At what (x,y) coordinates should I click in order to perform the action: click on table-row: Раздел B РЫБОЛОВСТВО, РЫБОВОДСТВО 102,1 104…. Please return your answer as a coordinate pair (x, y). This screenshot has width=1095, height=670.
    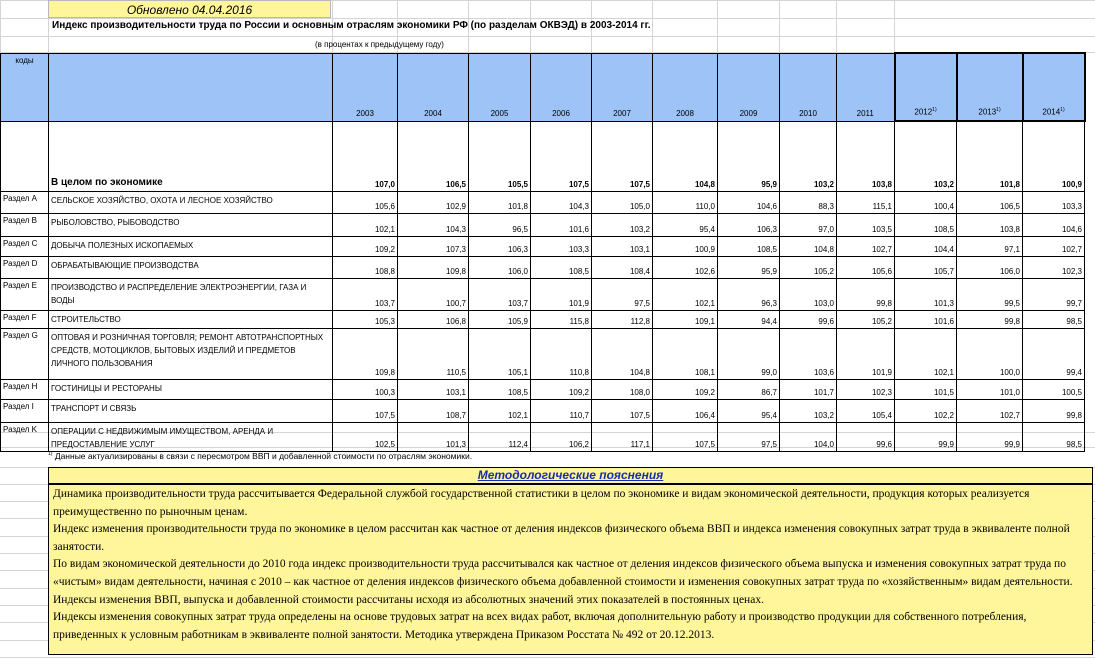
    Looking at the image, I should click on (542, 224).